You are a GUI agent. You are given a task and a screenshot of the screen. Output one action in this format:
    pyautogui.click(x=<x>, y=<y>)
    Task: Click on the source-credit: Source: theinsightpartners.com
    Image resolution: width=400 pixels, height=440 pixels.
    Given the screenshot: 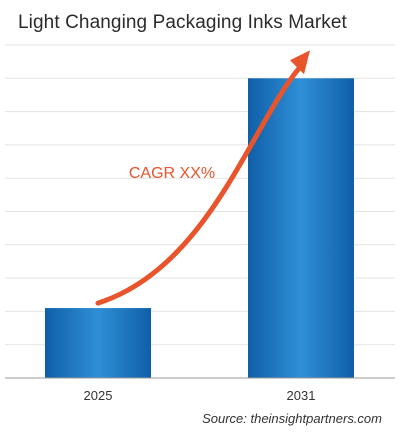 What is the action you would take?
    pyautogui.click(x=292, y=418)
    